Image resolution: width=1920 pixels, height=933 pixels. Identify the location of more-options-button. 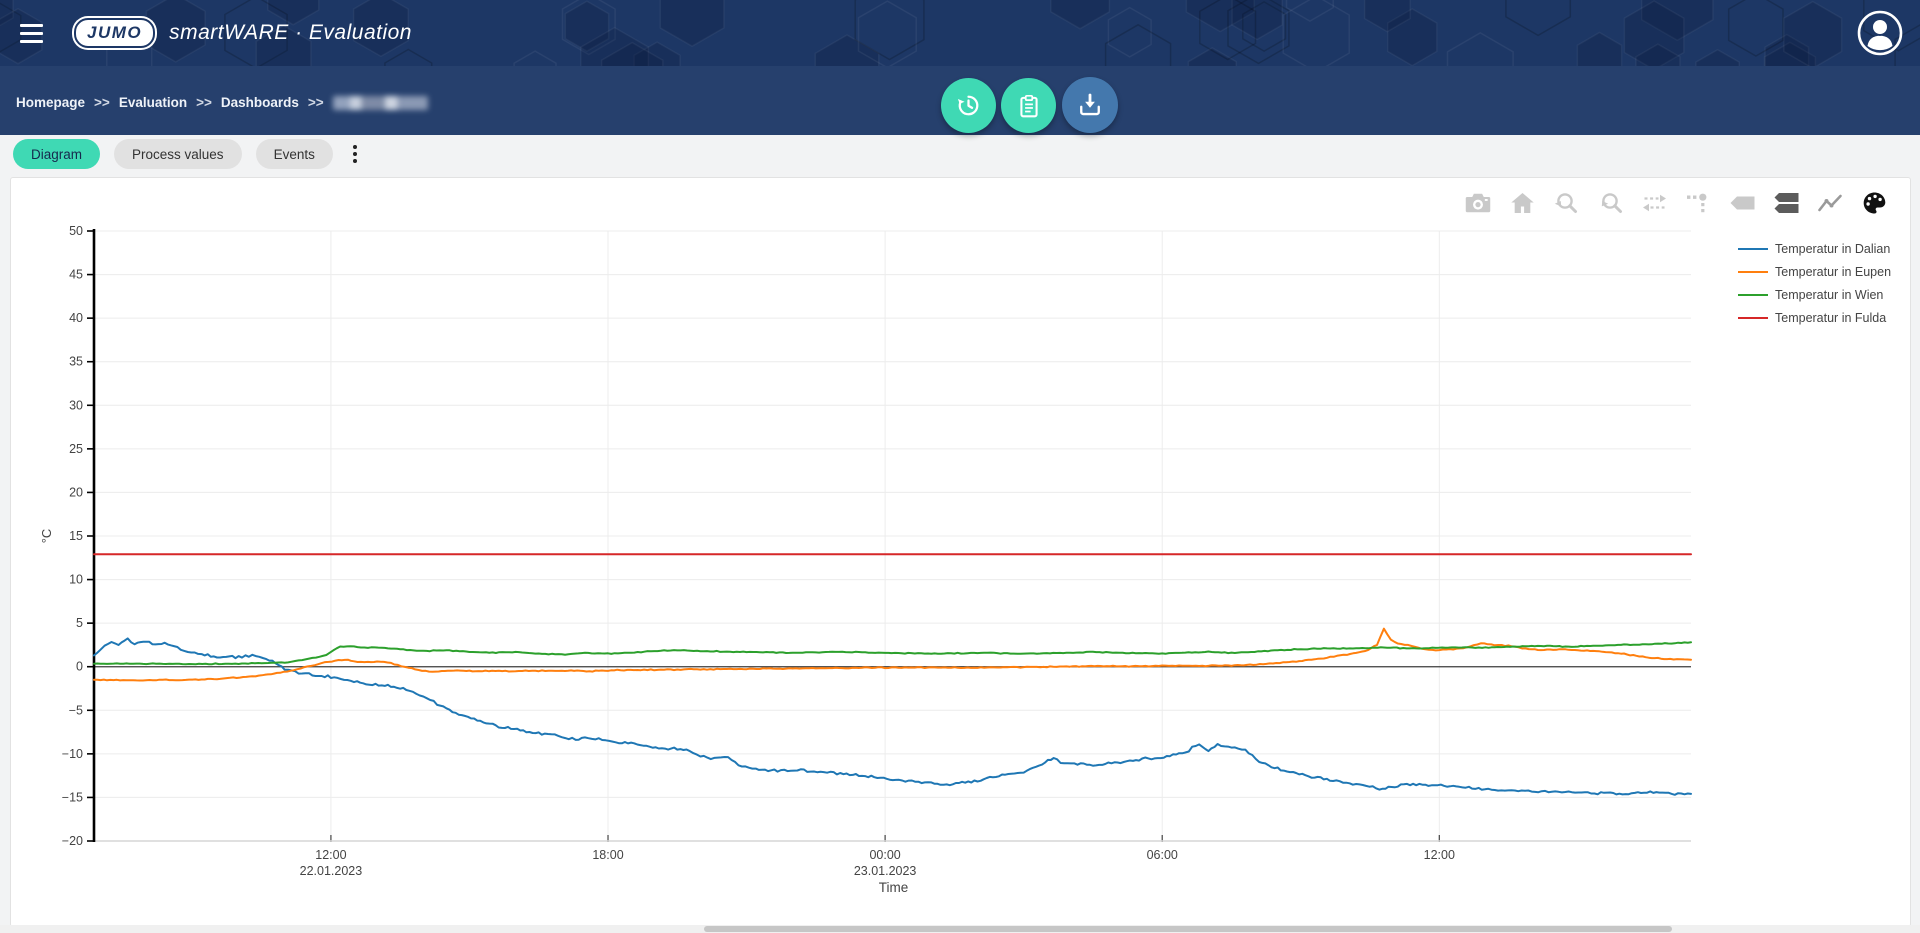
(355, 154).